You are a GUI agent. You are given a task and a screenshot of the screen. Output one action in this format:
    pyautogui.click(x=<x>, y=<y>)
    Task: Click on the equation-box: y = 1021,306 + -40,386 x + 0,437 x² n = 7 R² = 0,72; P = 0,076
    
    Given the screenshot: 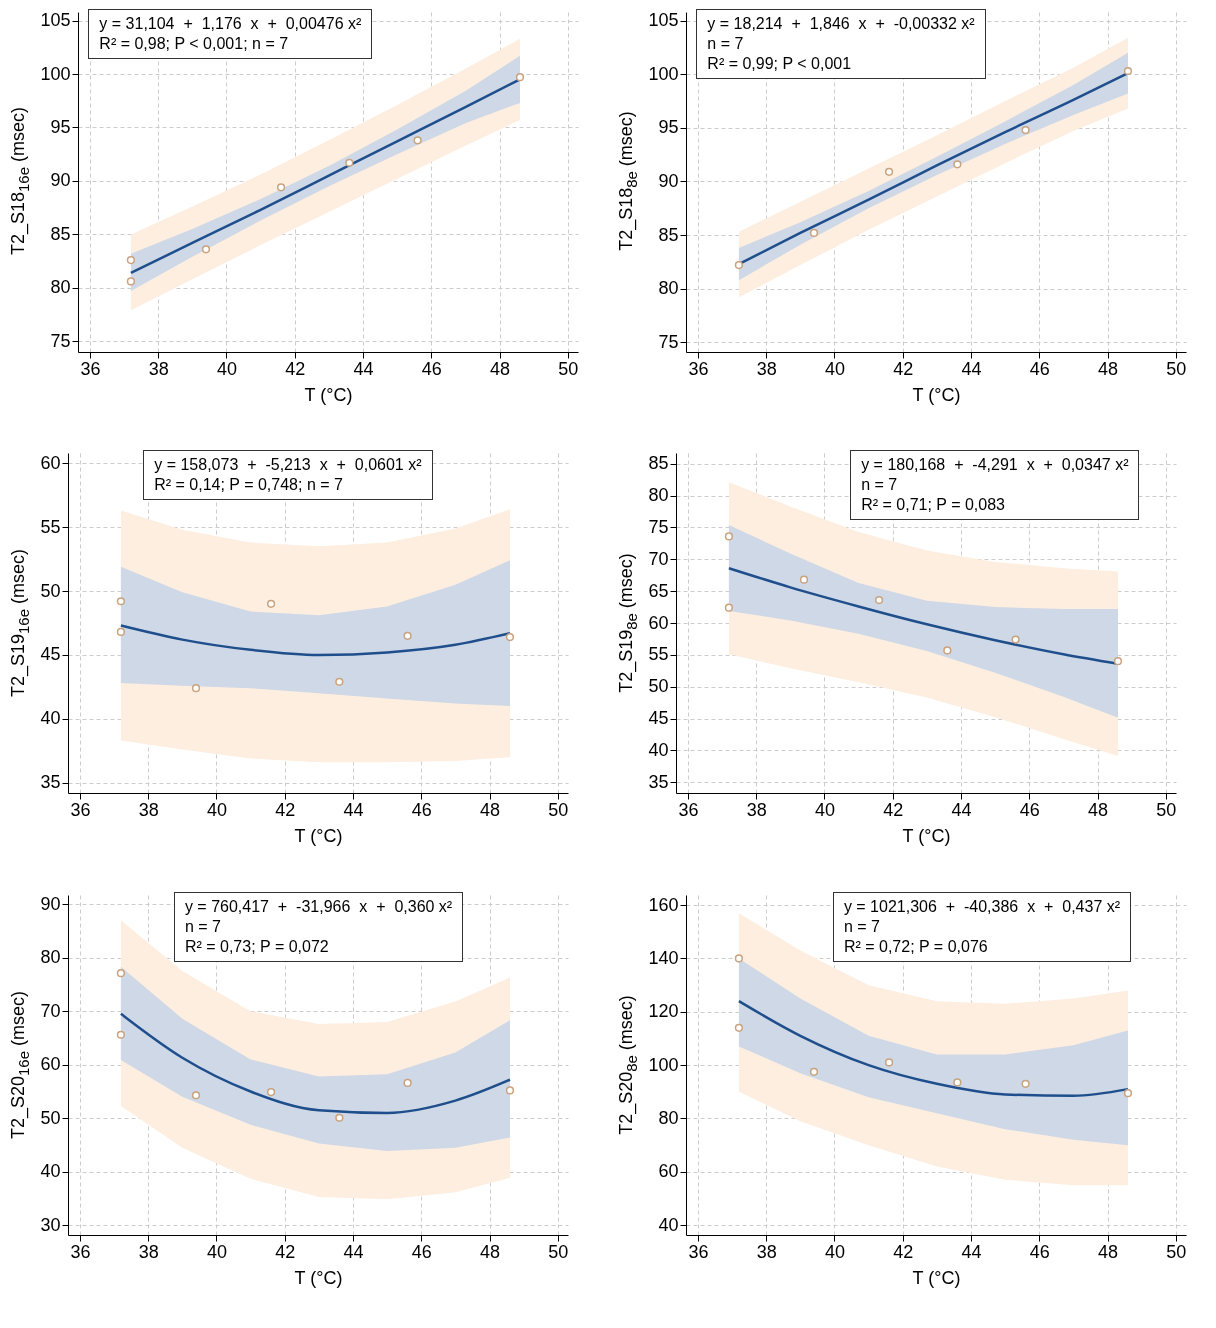 What is the action you would take?
    pyautogui.click(x=982, y=927)
    